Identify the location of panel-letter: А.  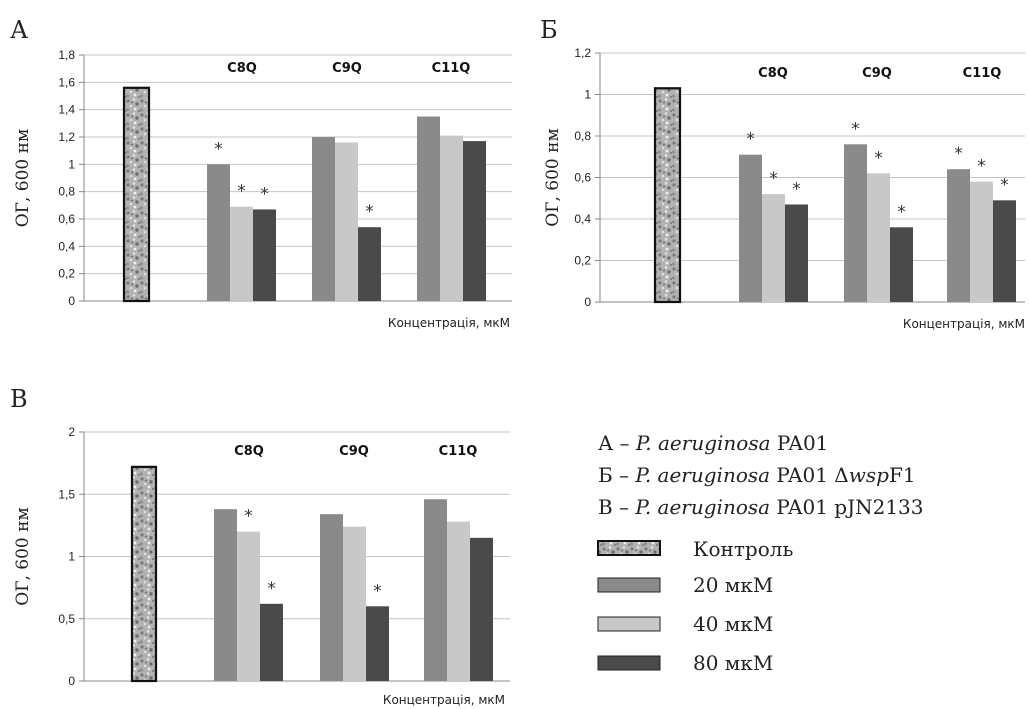
(19, 30).